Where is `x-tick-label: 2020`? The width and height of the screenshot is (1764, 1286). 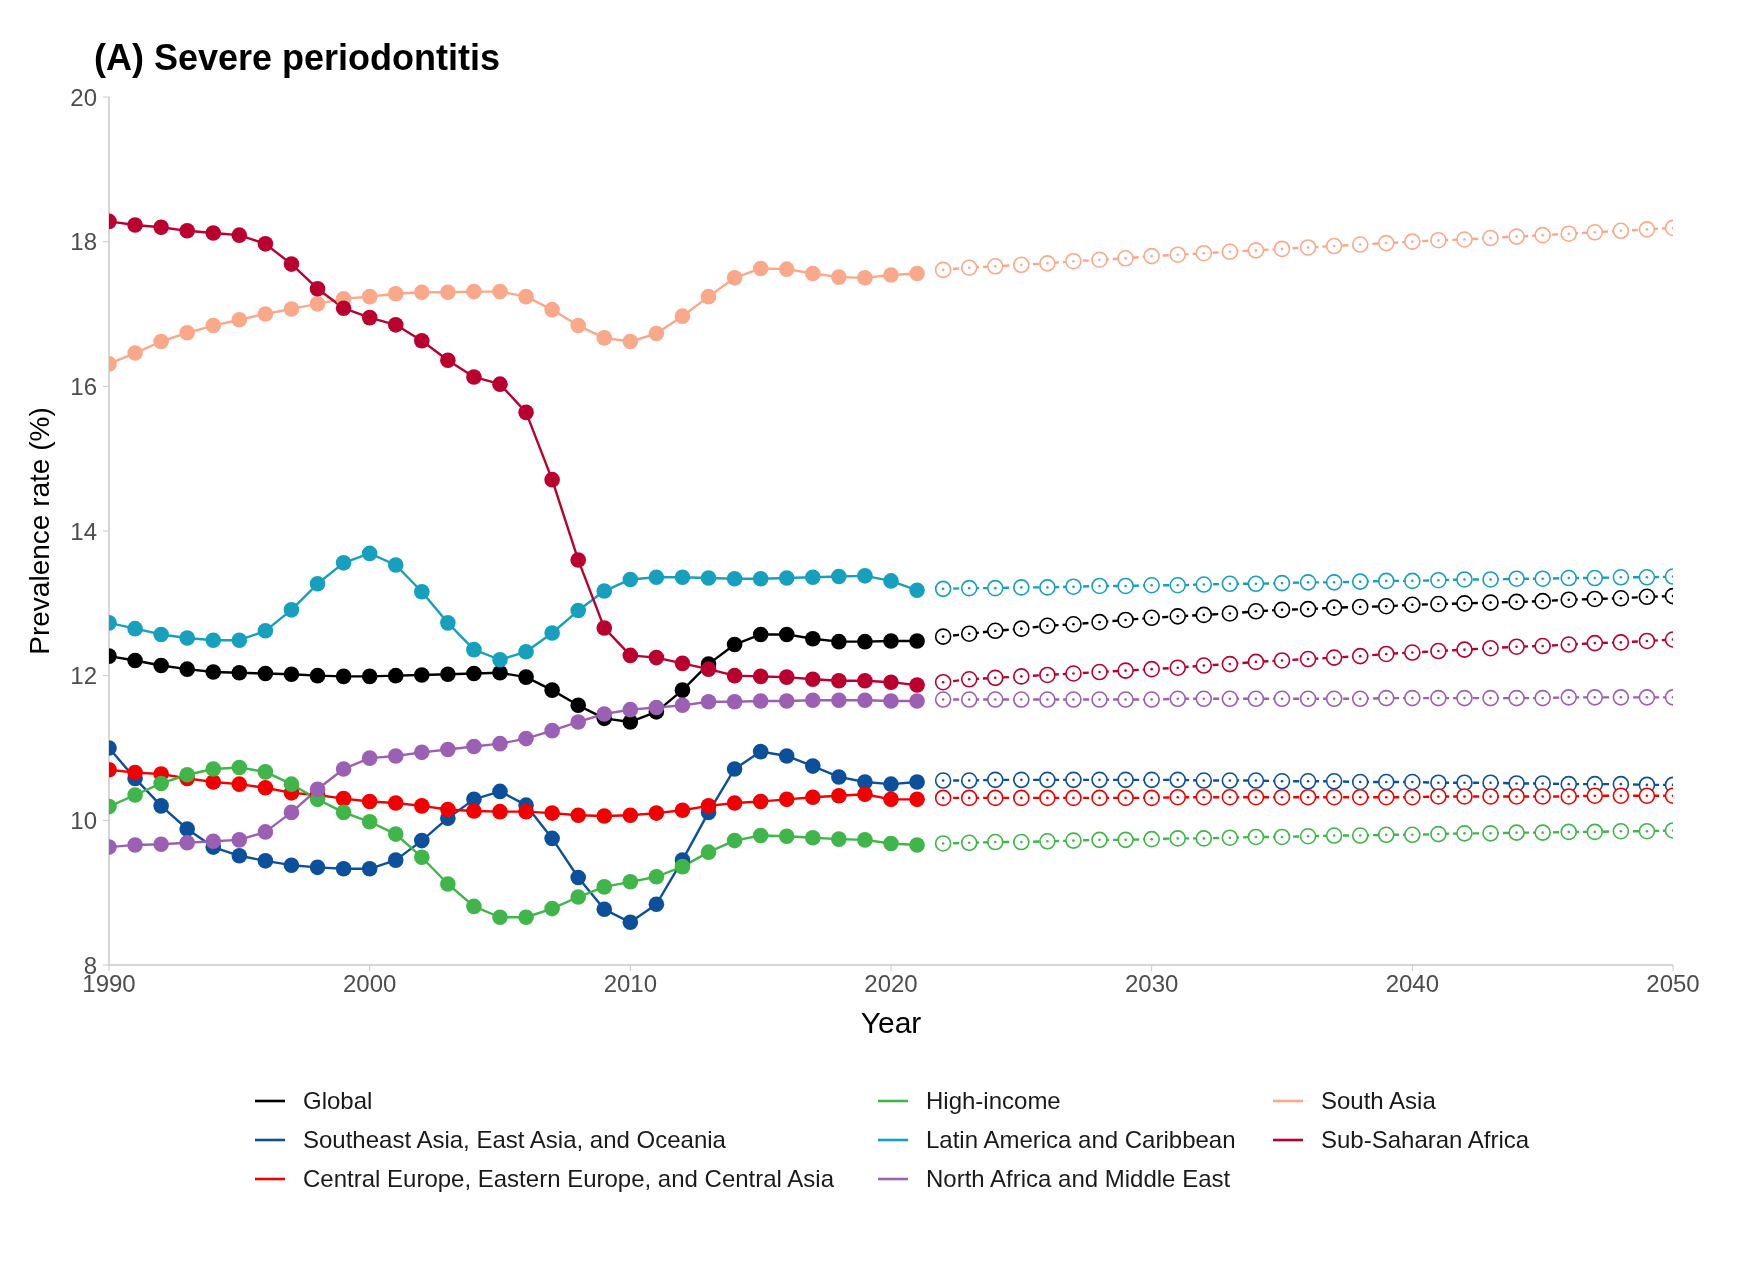 x-tick-label: 2020 is located at coordinates (891, 984).